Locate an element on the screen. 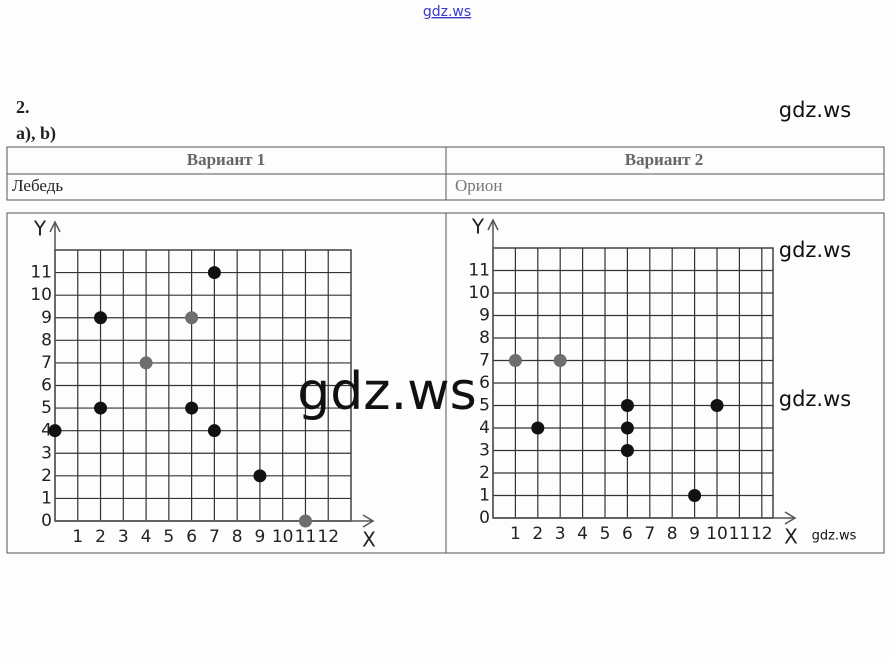 This screenshot has width=894, height=658. site-link: gdz.ws is located at coordinates (447, 12).